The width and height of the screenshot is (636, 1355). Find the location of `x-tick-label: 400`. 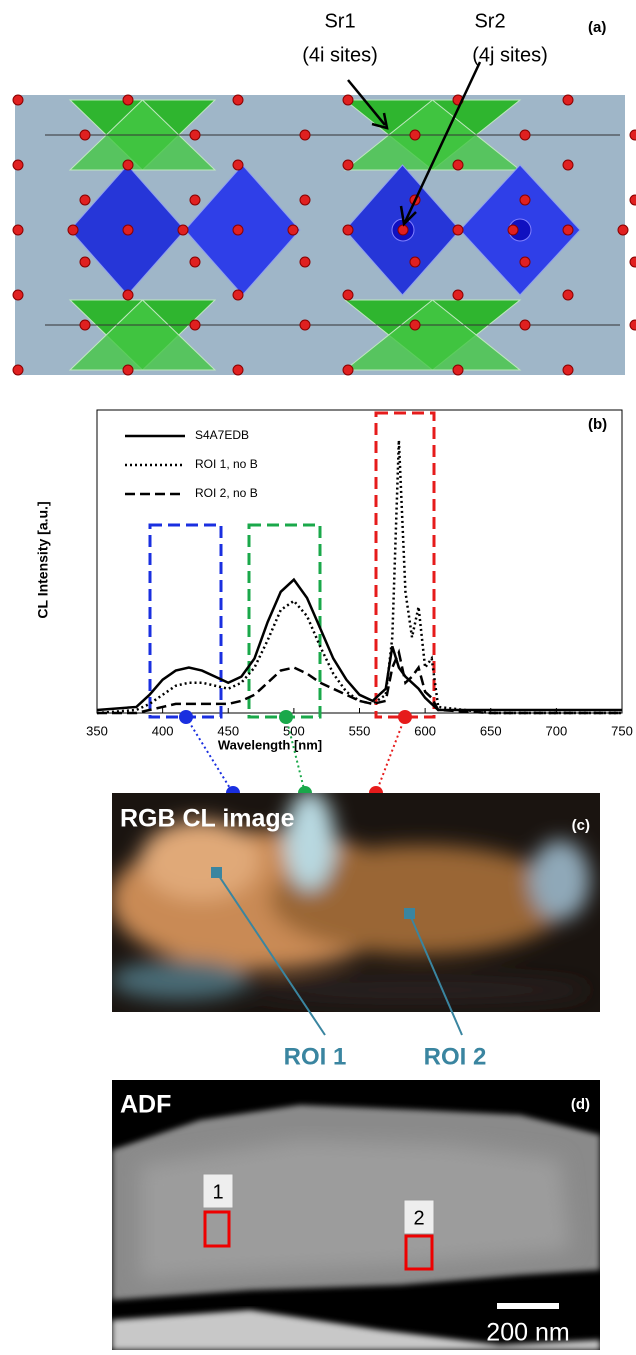

x-tick-label: 400 is located at coordinates (163, 730).